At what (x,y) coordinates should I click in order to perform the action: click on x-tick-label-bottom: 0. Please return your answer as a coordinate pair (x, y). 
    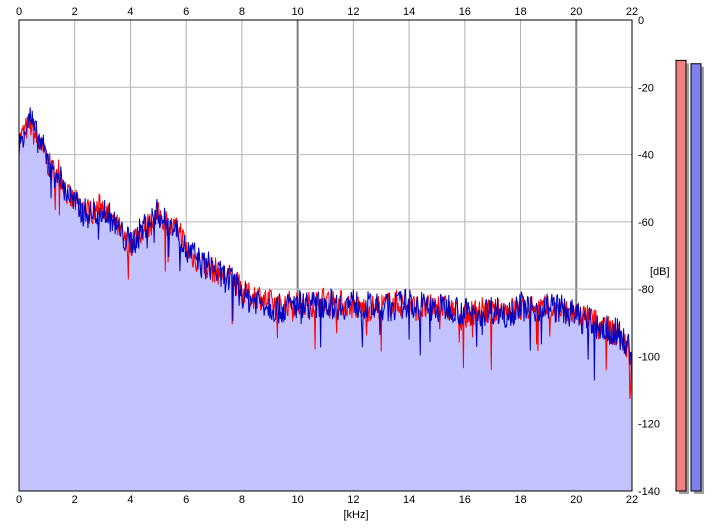
    Looking at the image, I should click on (19, 500).